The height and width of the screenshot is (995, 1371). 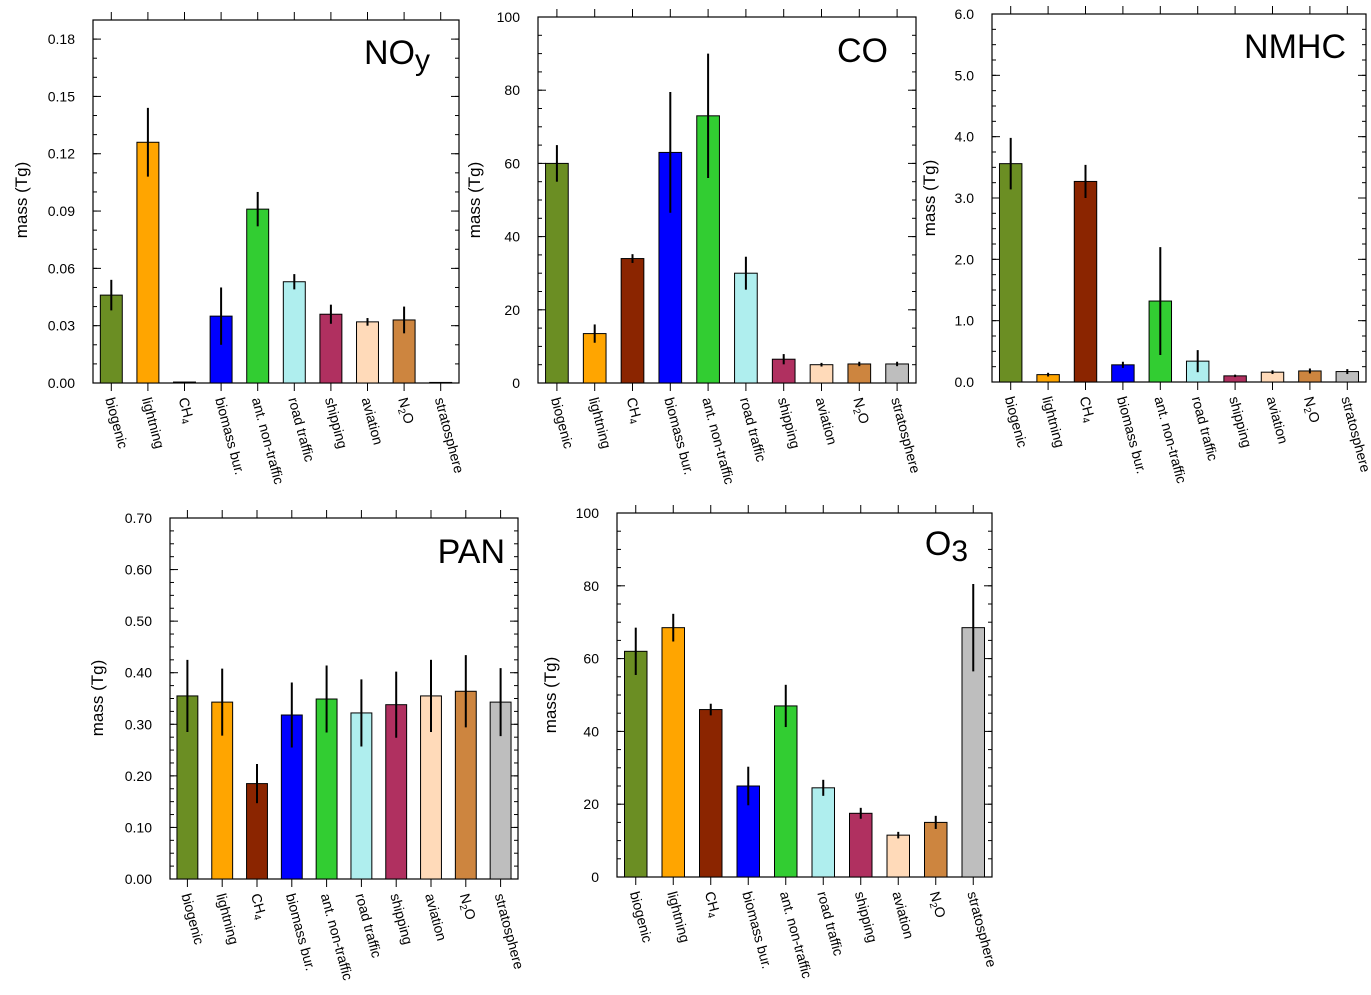 I want to click on panel-title: NOy, so click(x=397, y=55).